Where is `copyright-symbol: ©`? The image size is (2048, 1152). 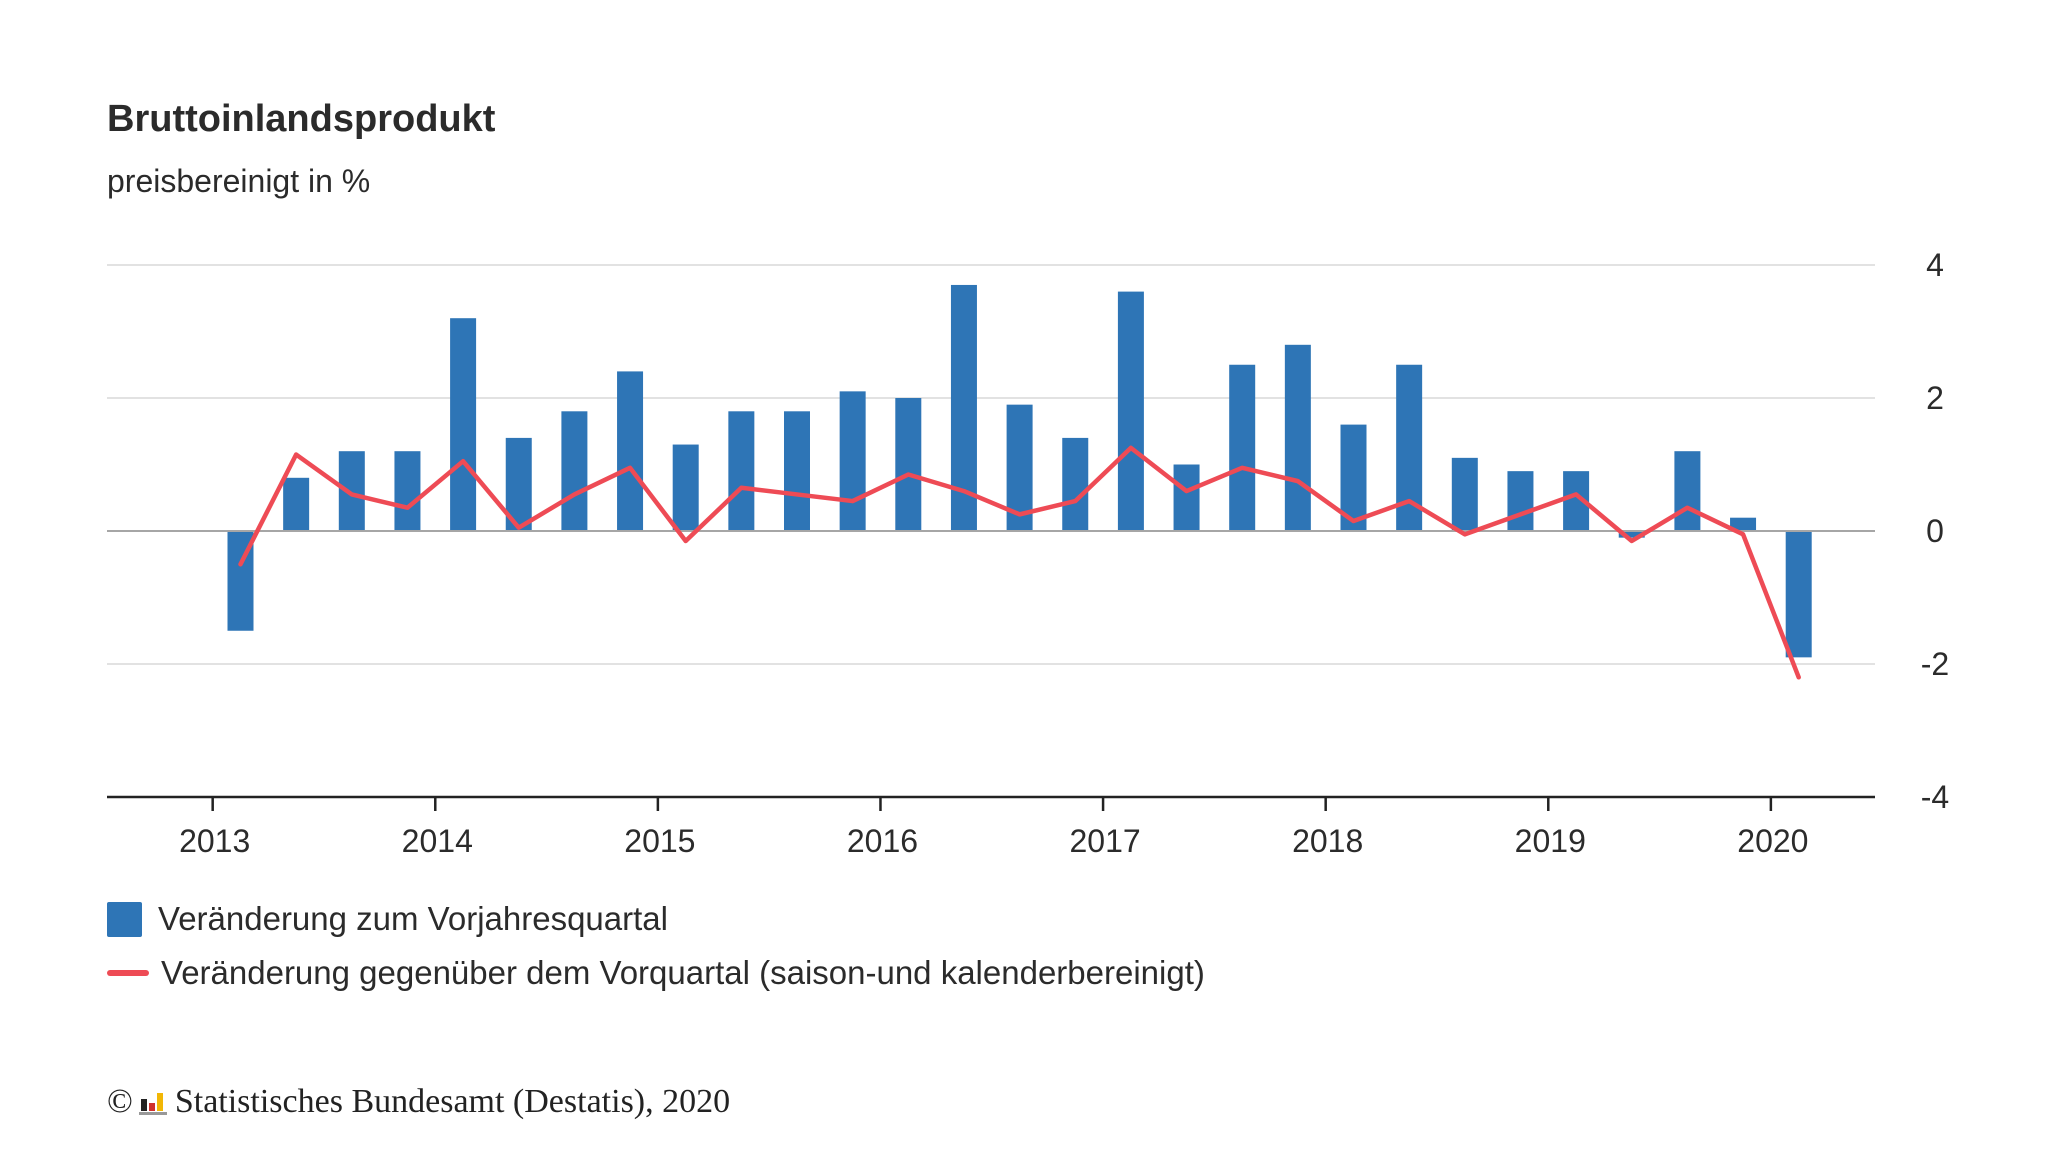
copyright-symbol: © is located at coordinates (120, 1101).